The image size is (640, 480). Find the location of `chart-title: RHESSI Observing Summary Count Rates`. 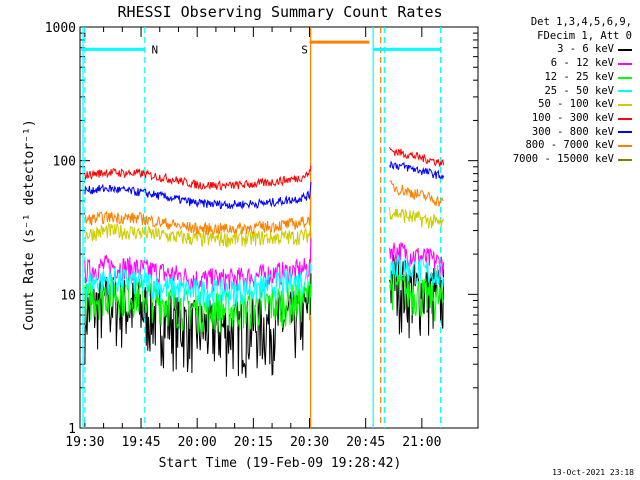

chart-title: RHESSI Observing Summary Count Rates is located at coordinates (279, 12).